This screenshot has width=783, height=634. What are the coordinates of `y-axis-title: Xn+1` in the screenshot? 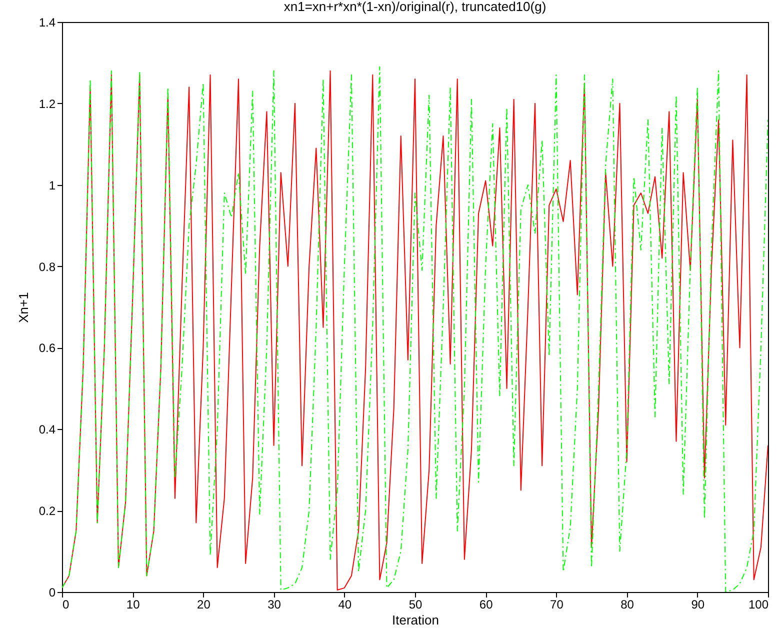 It's located at (23, 307).